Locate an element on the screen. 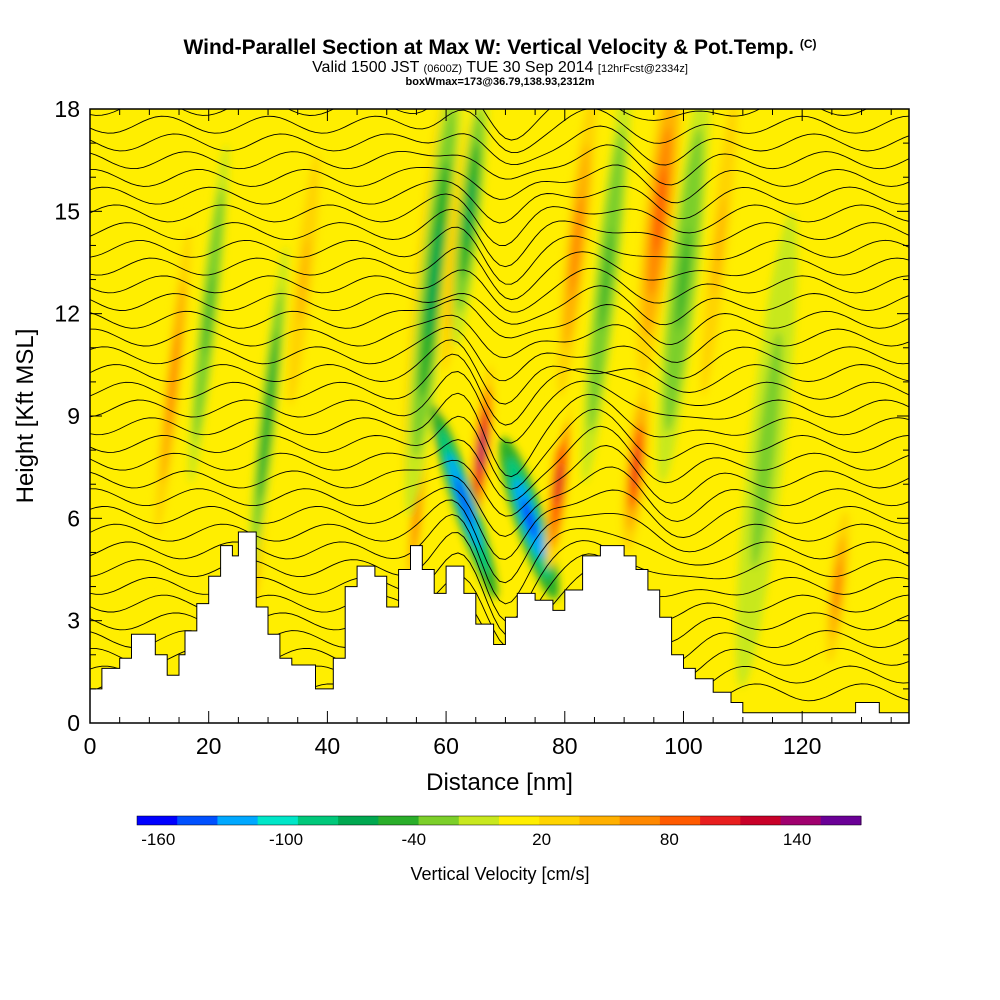 The width and height of the screenshot is (1000, 1000). x-tick-label: 80 is located at coordinates (565, 746).